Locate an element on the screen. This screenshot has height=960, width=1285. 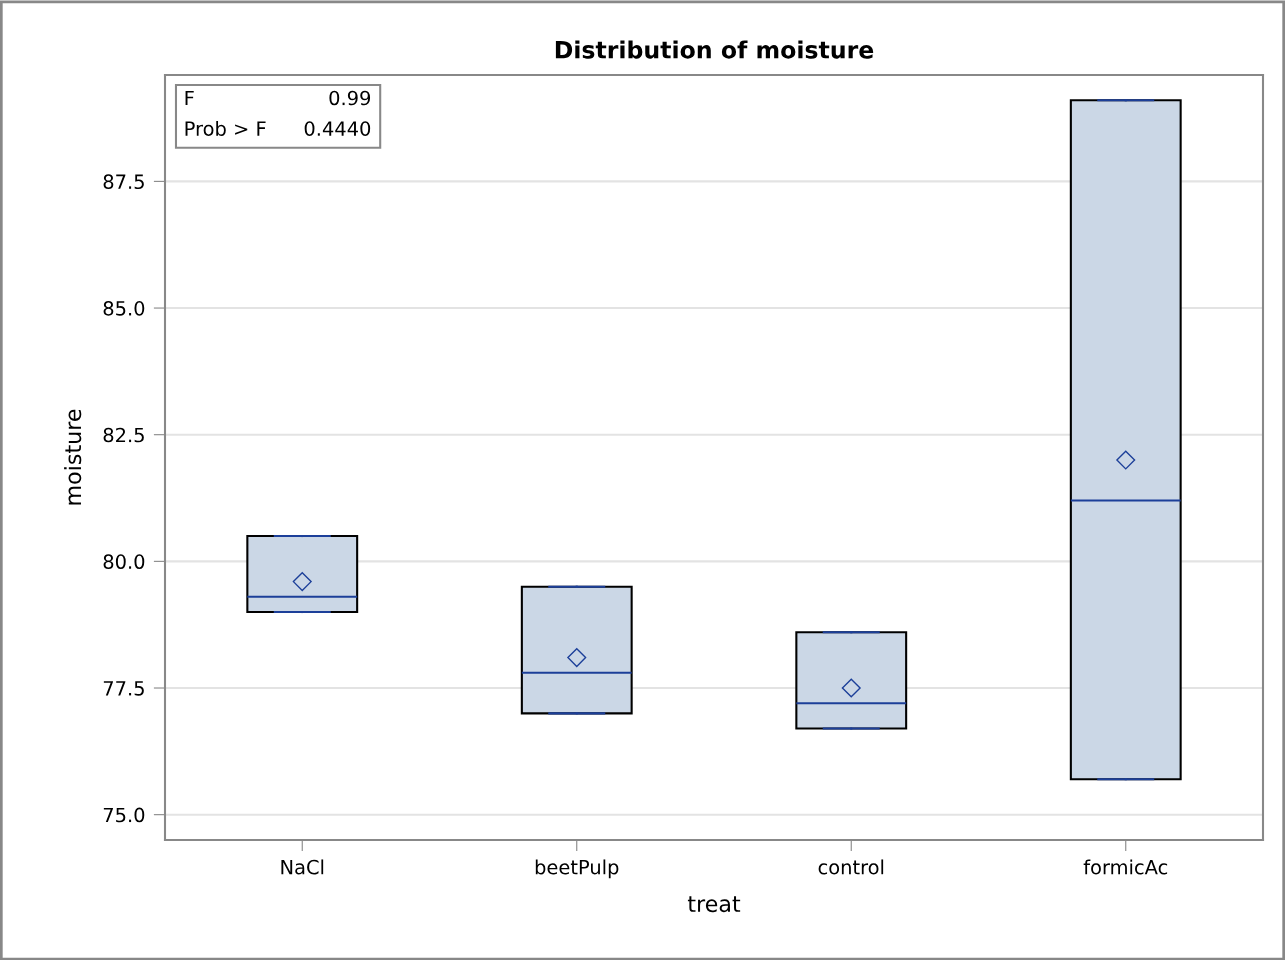
y-tick-label: 82.5 is located at coordinates (123, 435).